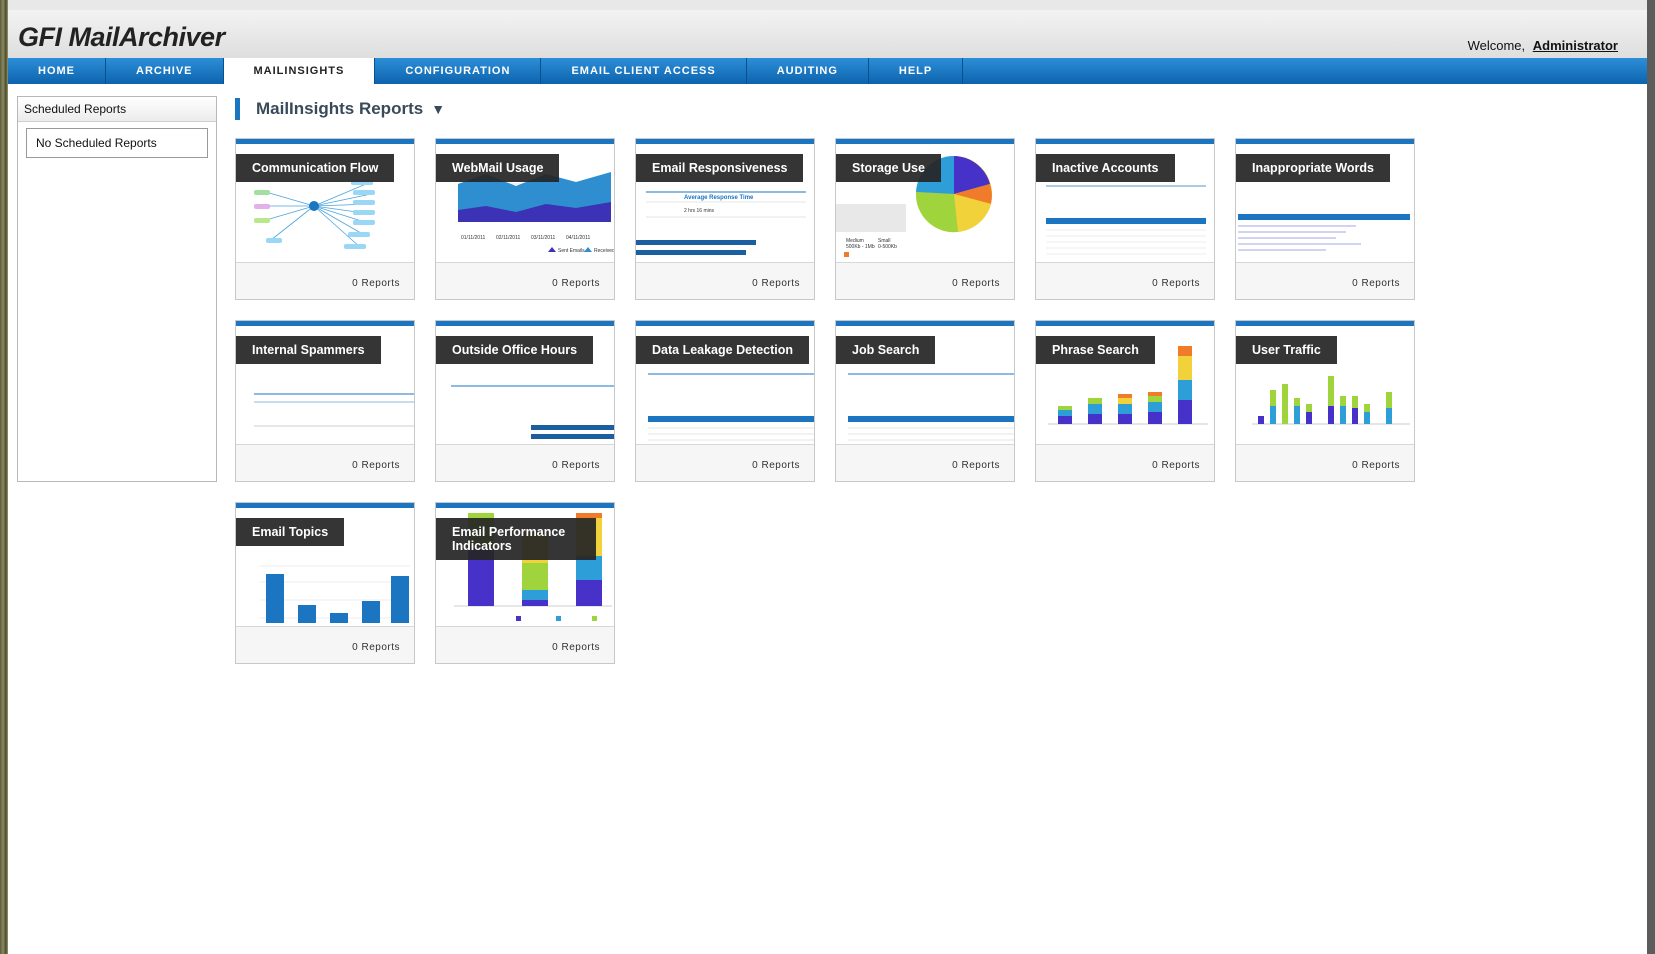  What do you see at coordinates (498, 168) in the screenshot?
I see `report-card-title: WebMail Usage` at bounding box center [498, 168].